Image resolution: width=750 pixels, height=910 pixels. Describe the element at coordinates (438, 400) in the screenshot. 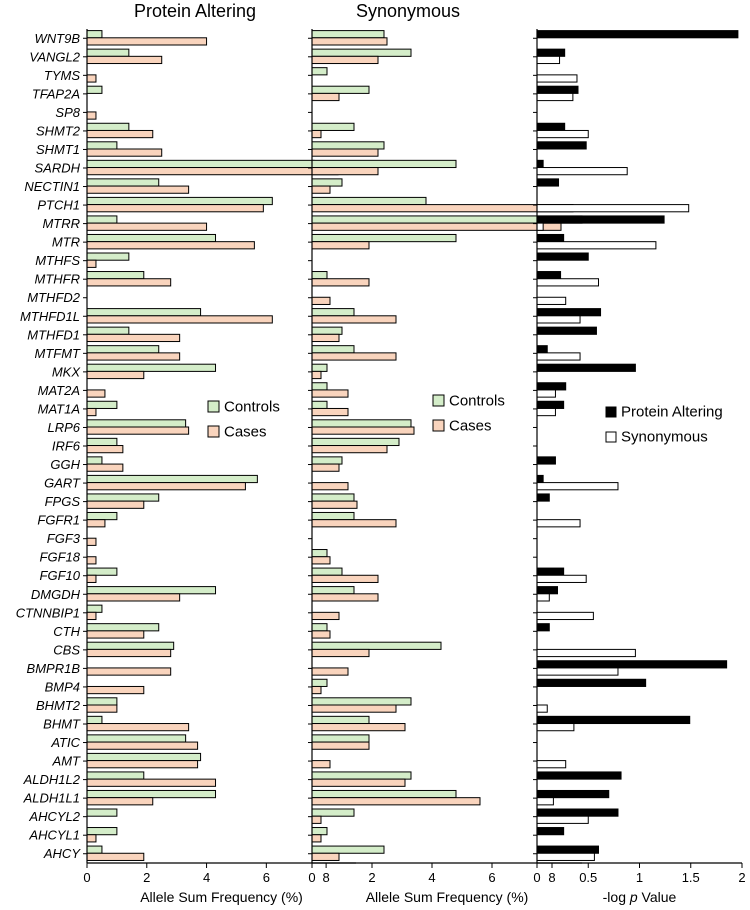

I see `legend-swatch-controls` at that location.